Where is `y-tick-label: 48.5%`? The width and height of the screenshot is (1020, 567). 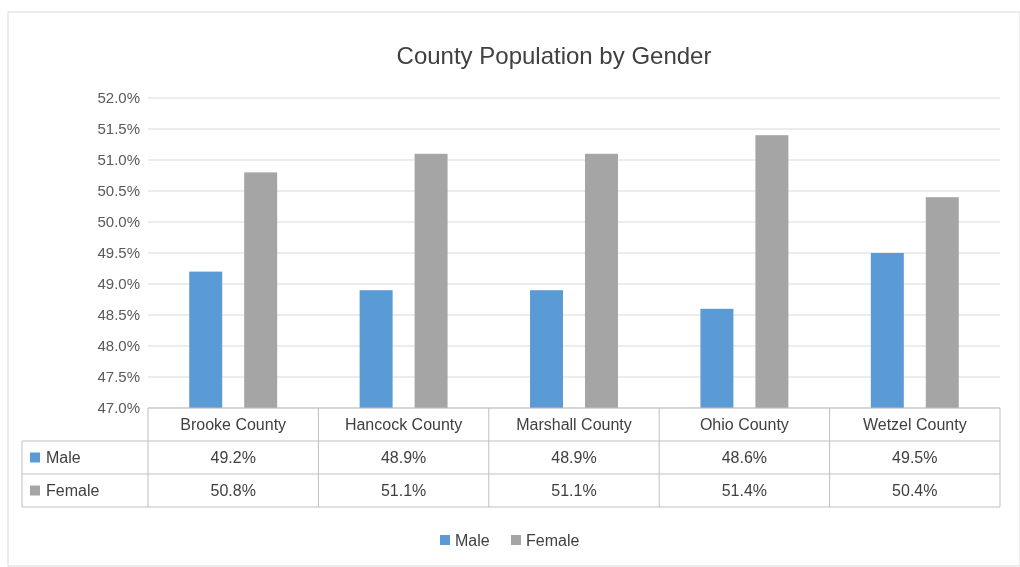 y-tick-label: 48.5% is located at coordinates (118, 315).